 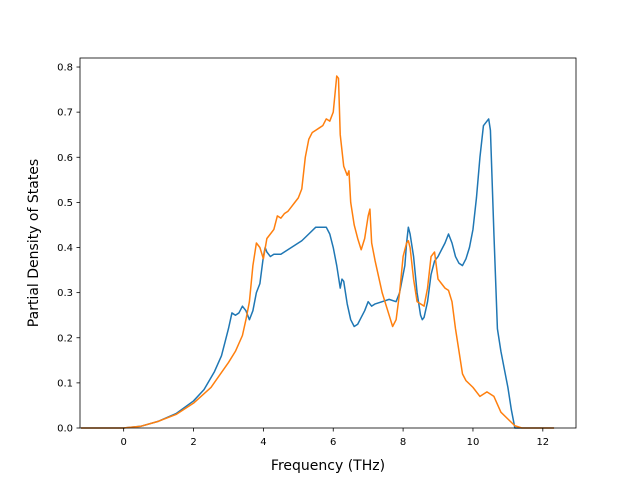 What do you see at coordinates (65, 338) in the screenshot?
I see `y-tick-label: 0.2` at bounding box center [65, 338].